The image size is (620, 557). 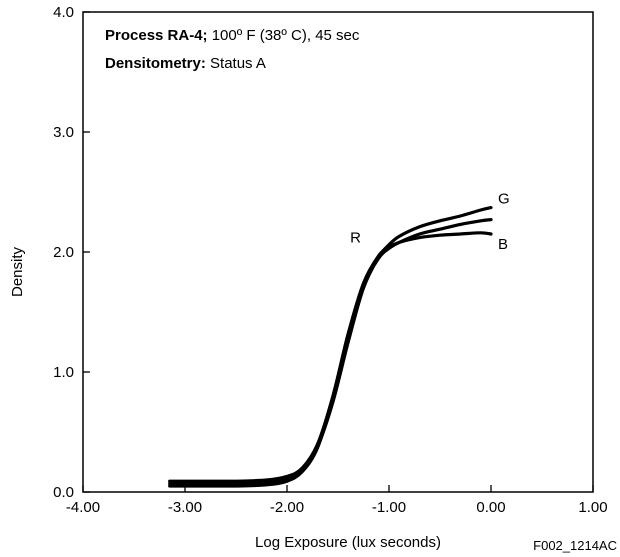 I want to click on x-tick-label: 0.00, so click(x=490, y=507).